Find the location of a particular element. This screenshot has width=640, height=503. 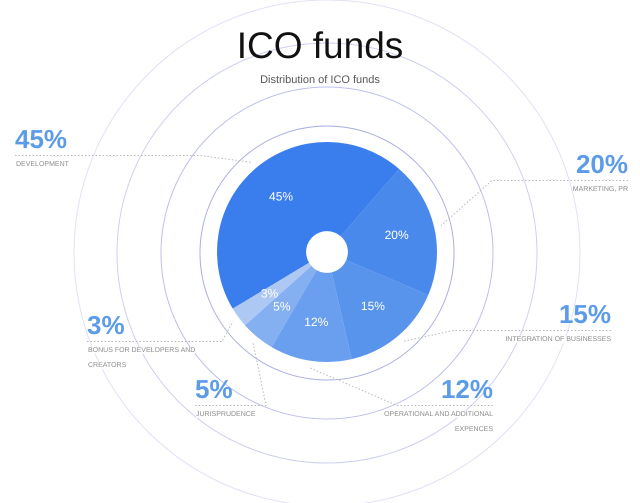

text: 3% is located at coordinates (106, 325).